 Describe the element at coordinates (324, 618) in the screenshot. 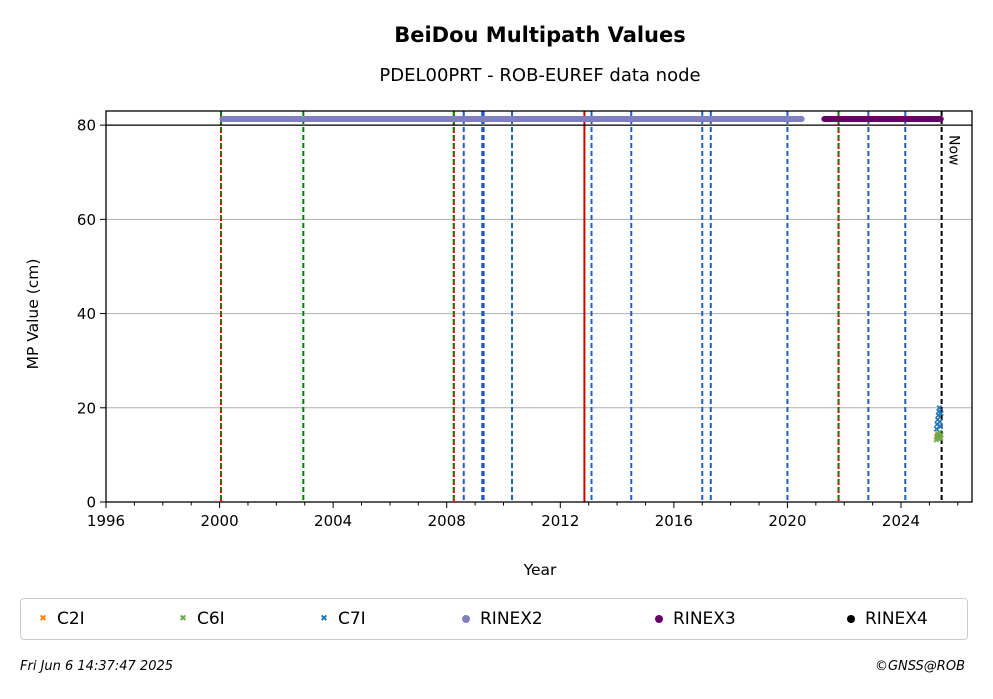

I see `legend-marker-c7i: ✖` at that location.